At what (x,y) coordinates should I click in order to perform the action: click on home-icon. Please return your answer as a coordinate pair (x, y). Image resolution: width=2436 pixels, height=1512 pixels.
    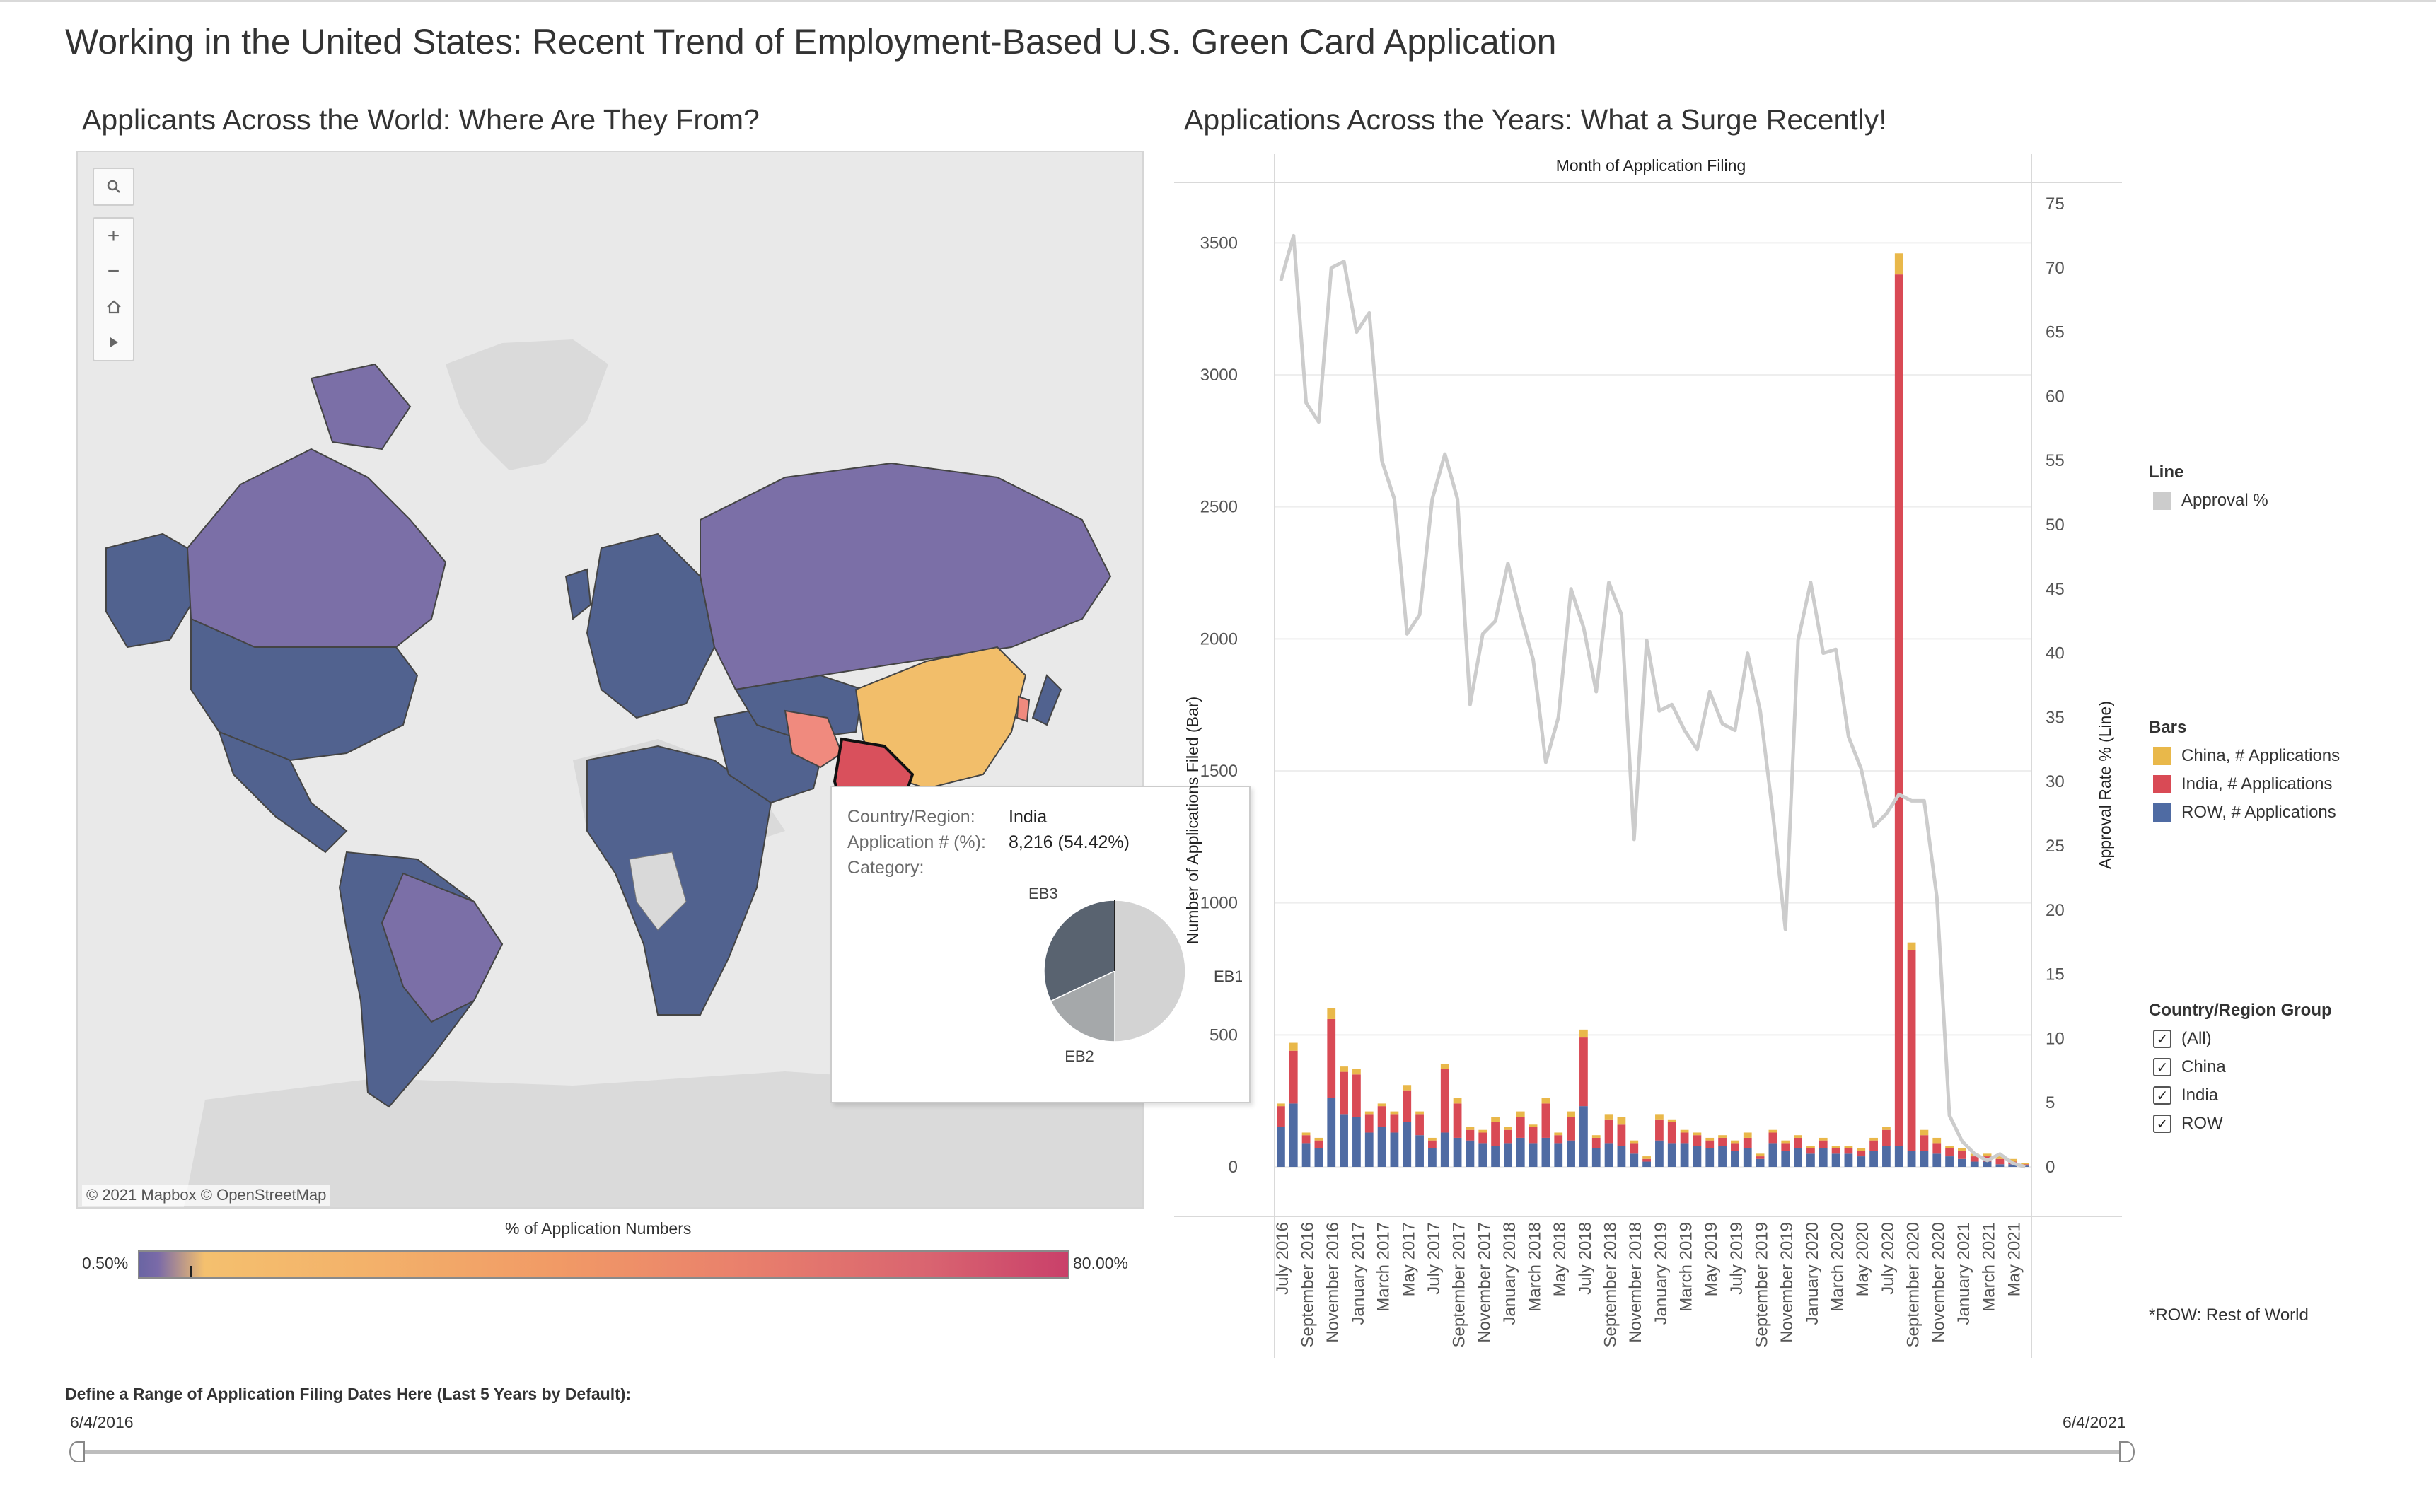
    Looking at the image, I should click on (113, 307).